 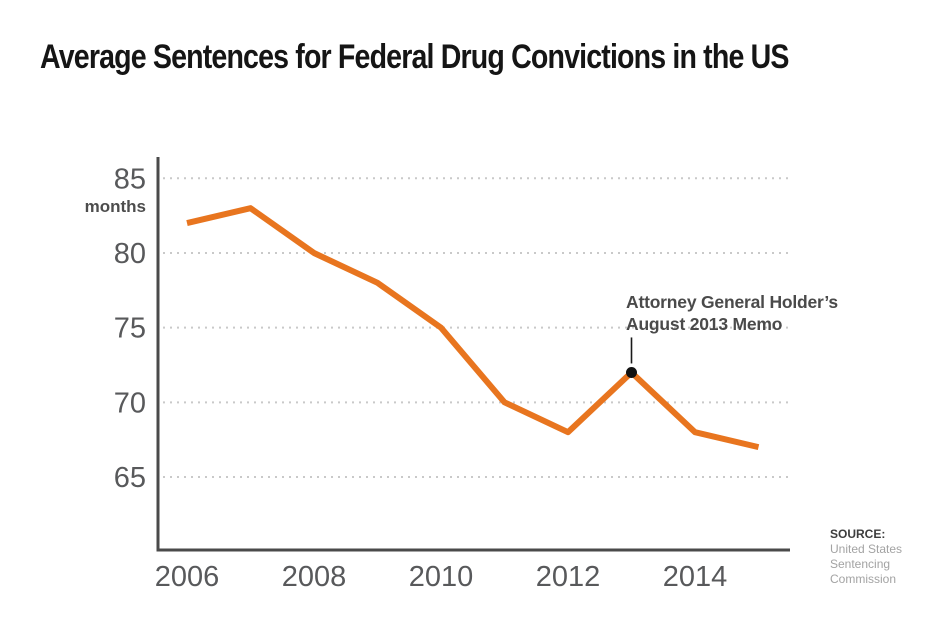 What do you see at coordinates (863, 579) in the screenshot?
I see `source-line: Commission` at bounding box center [863, 579].